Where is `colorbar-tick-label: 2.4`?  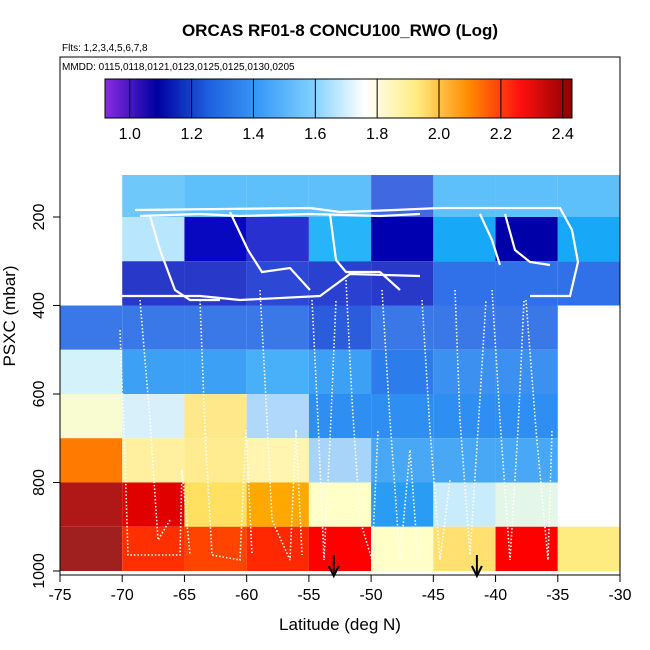
colorbar-tick-label: 2.4 is located at coordinates (563, 134).